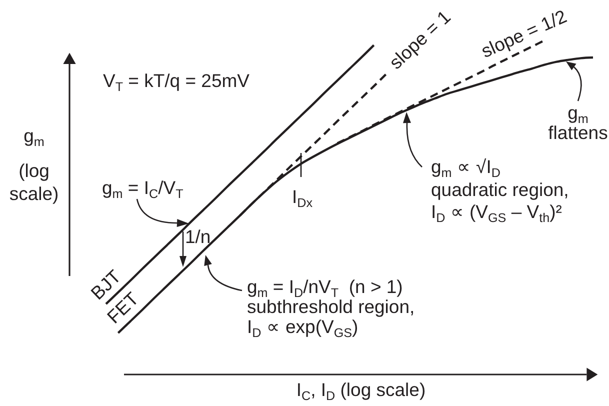  What do you see at coordinates (302, 328) in the screenshot?
I see `annotation: I$_{D}$ ∝ exp(V$_{GS}$)` at bounding box center [302, 328].